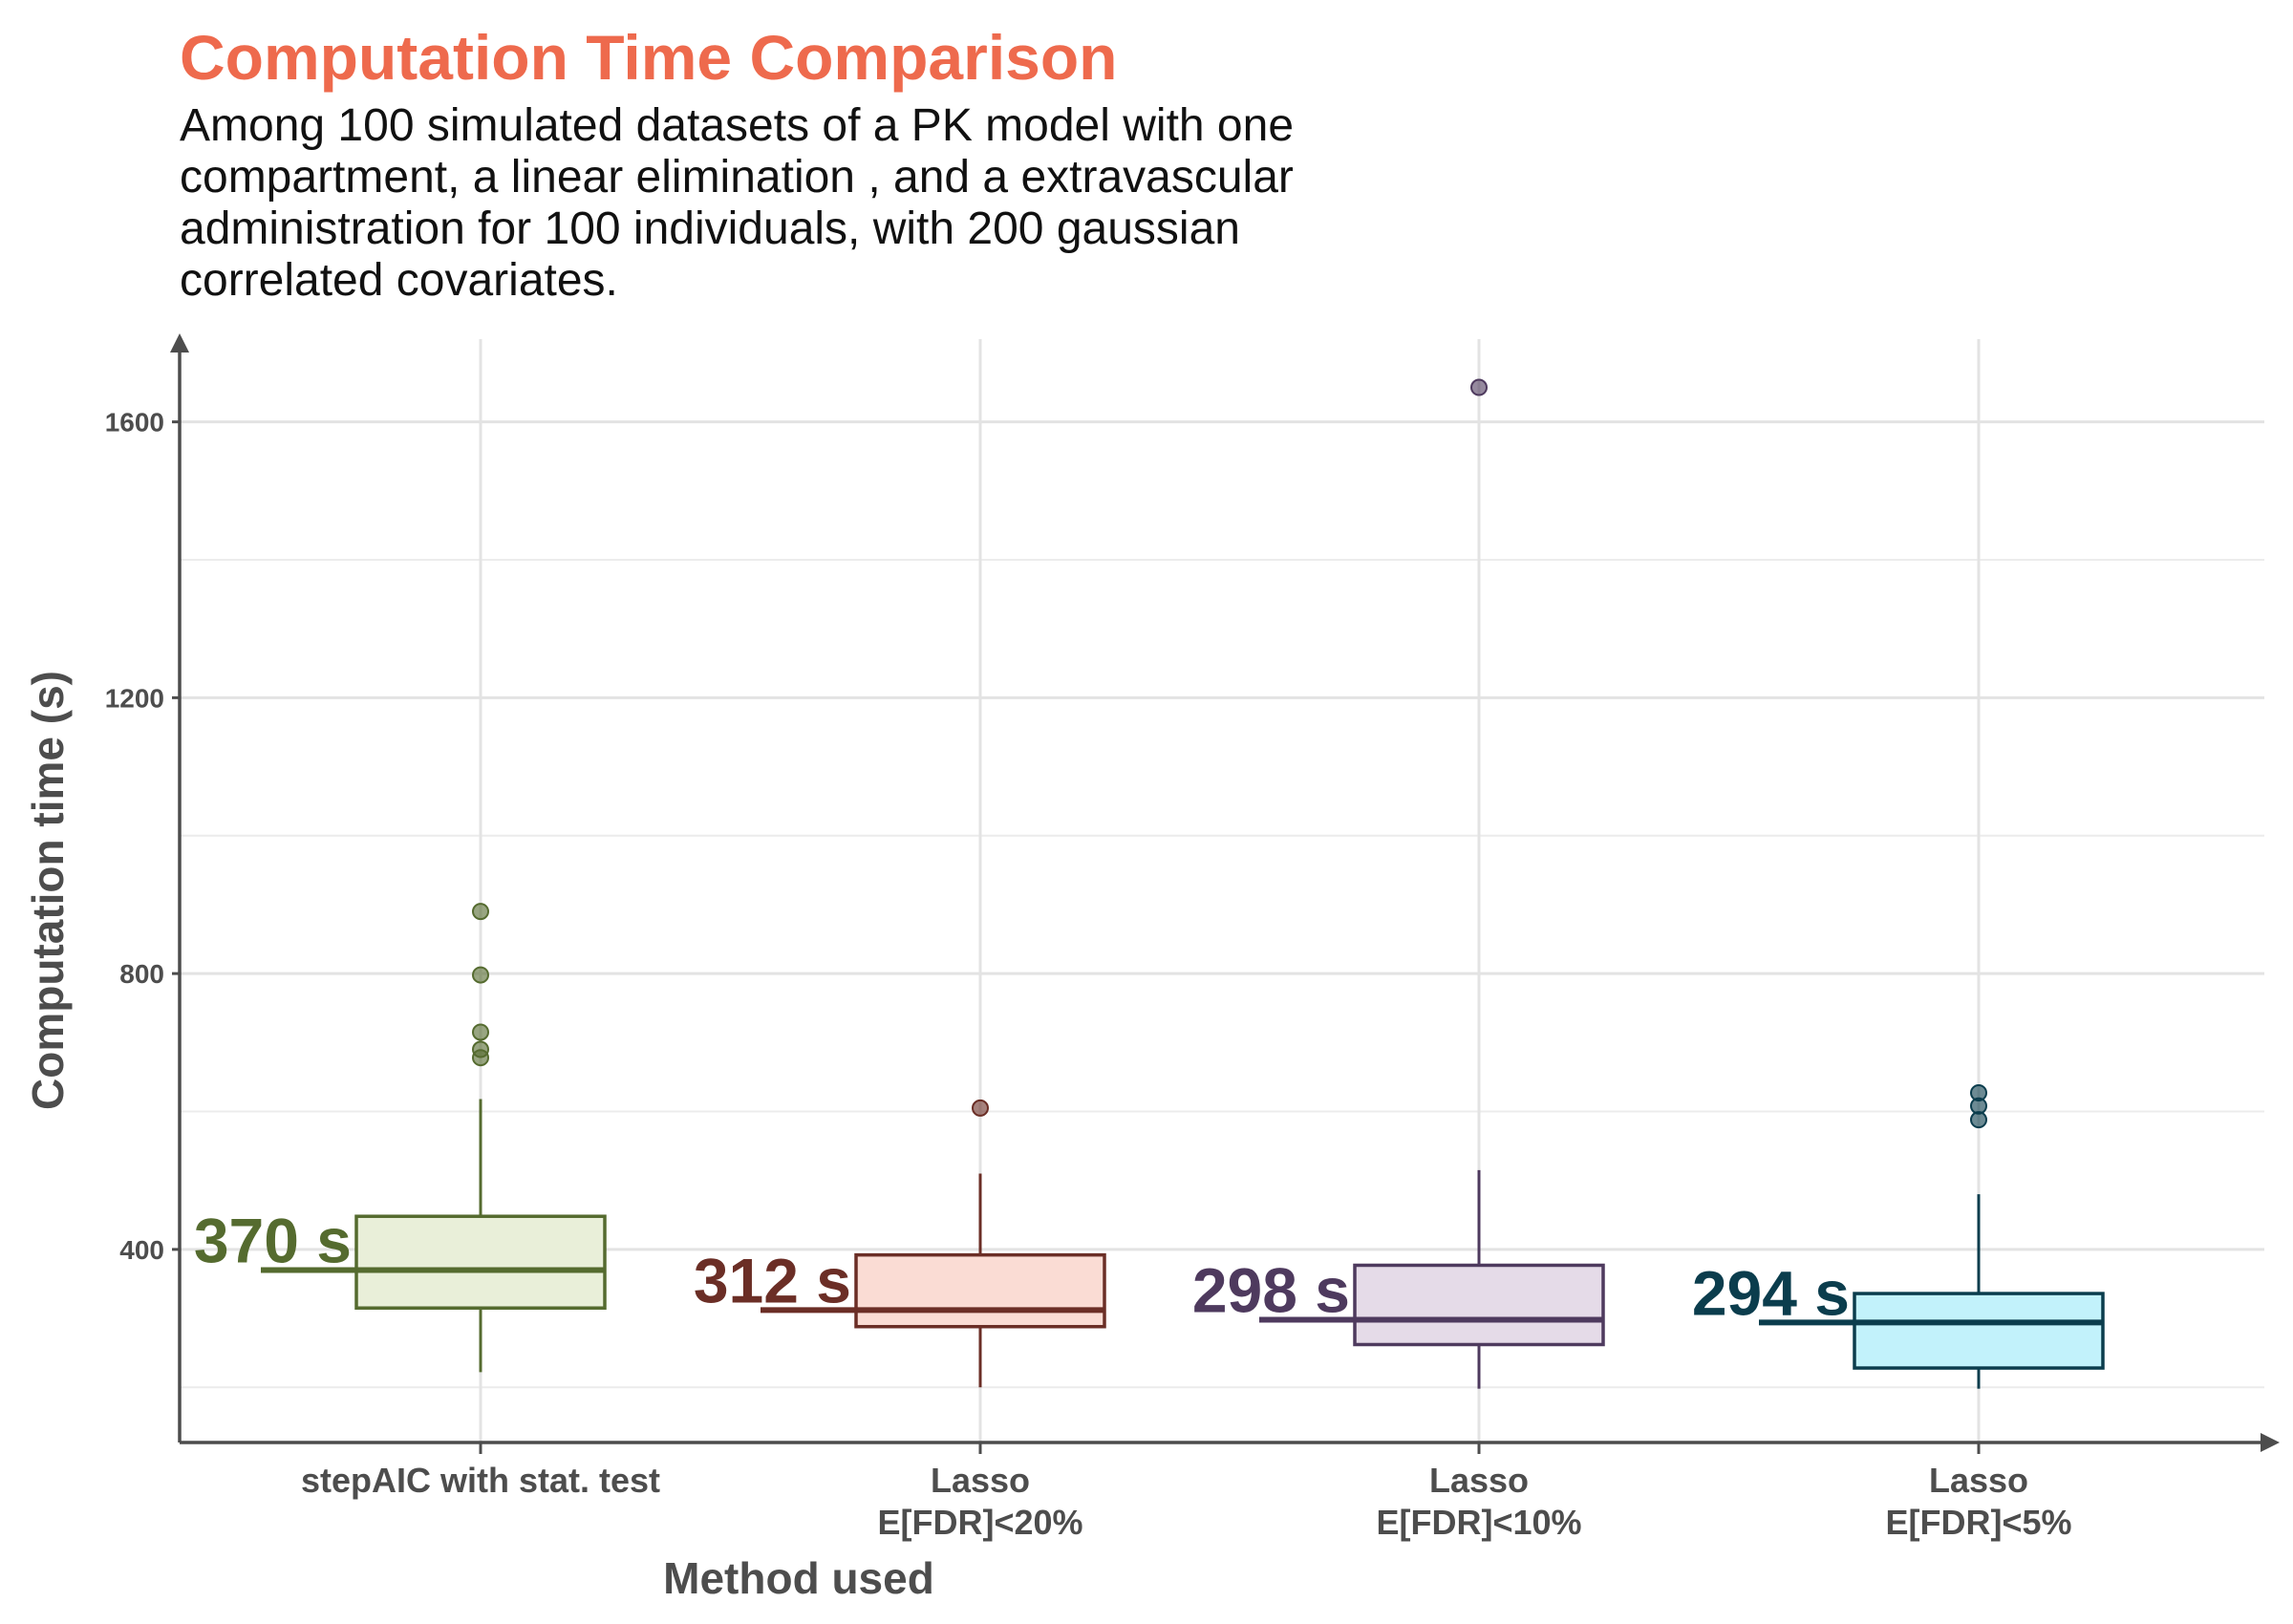 The width and height of the screenshot is (2293, 1624). Describe the element at coordinates (649, 58) in the screenshot. I see `chart-title: Computation Time Comparison` at that location.